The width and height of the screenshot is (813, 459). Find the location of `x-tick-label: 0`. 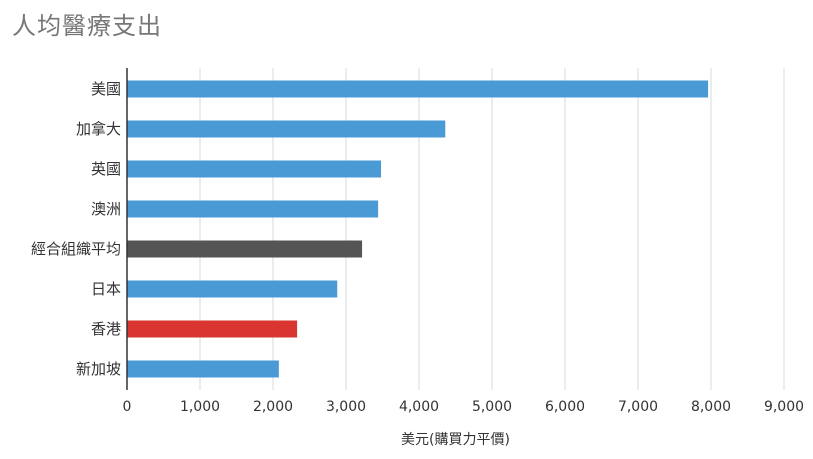

x-tick-label: 0 is located at coordinates (127, 407).